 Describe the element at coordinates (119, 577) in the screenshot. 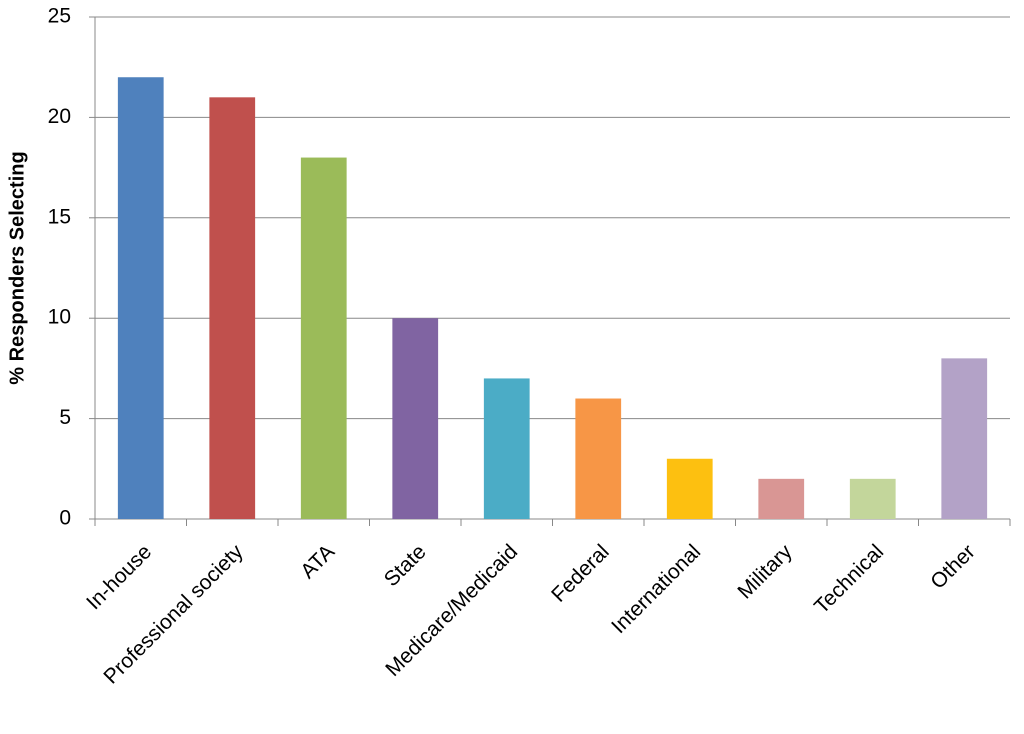

I see `x-tick-label: In-house` at that location.